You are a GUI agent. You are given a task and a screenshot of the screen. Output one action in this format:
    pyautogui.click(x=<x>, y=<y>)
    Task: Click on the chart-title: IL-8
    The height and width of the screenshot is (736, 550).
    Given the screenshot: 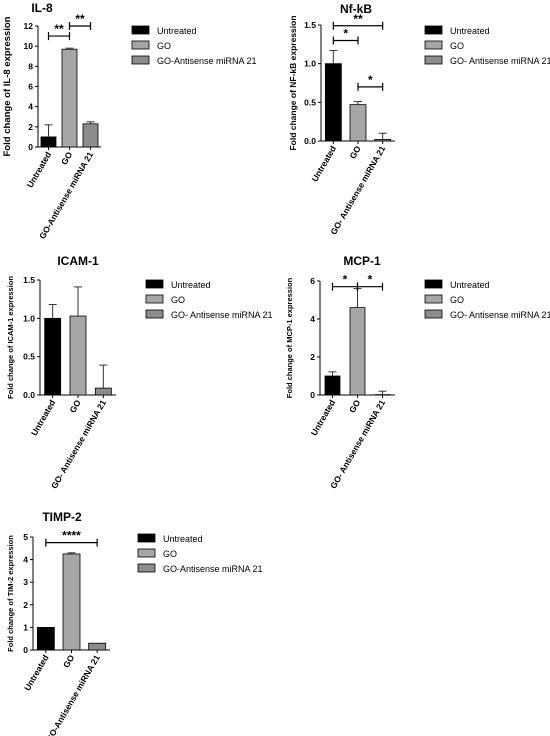 What is the action you would take?
    pyautogui.click(x=42, y=8)
    